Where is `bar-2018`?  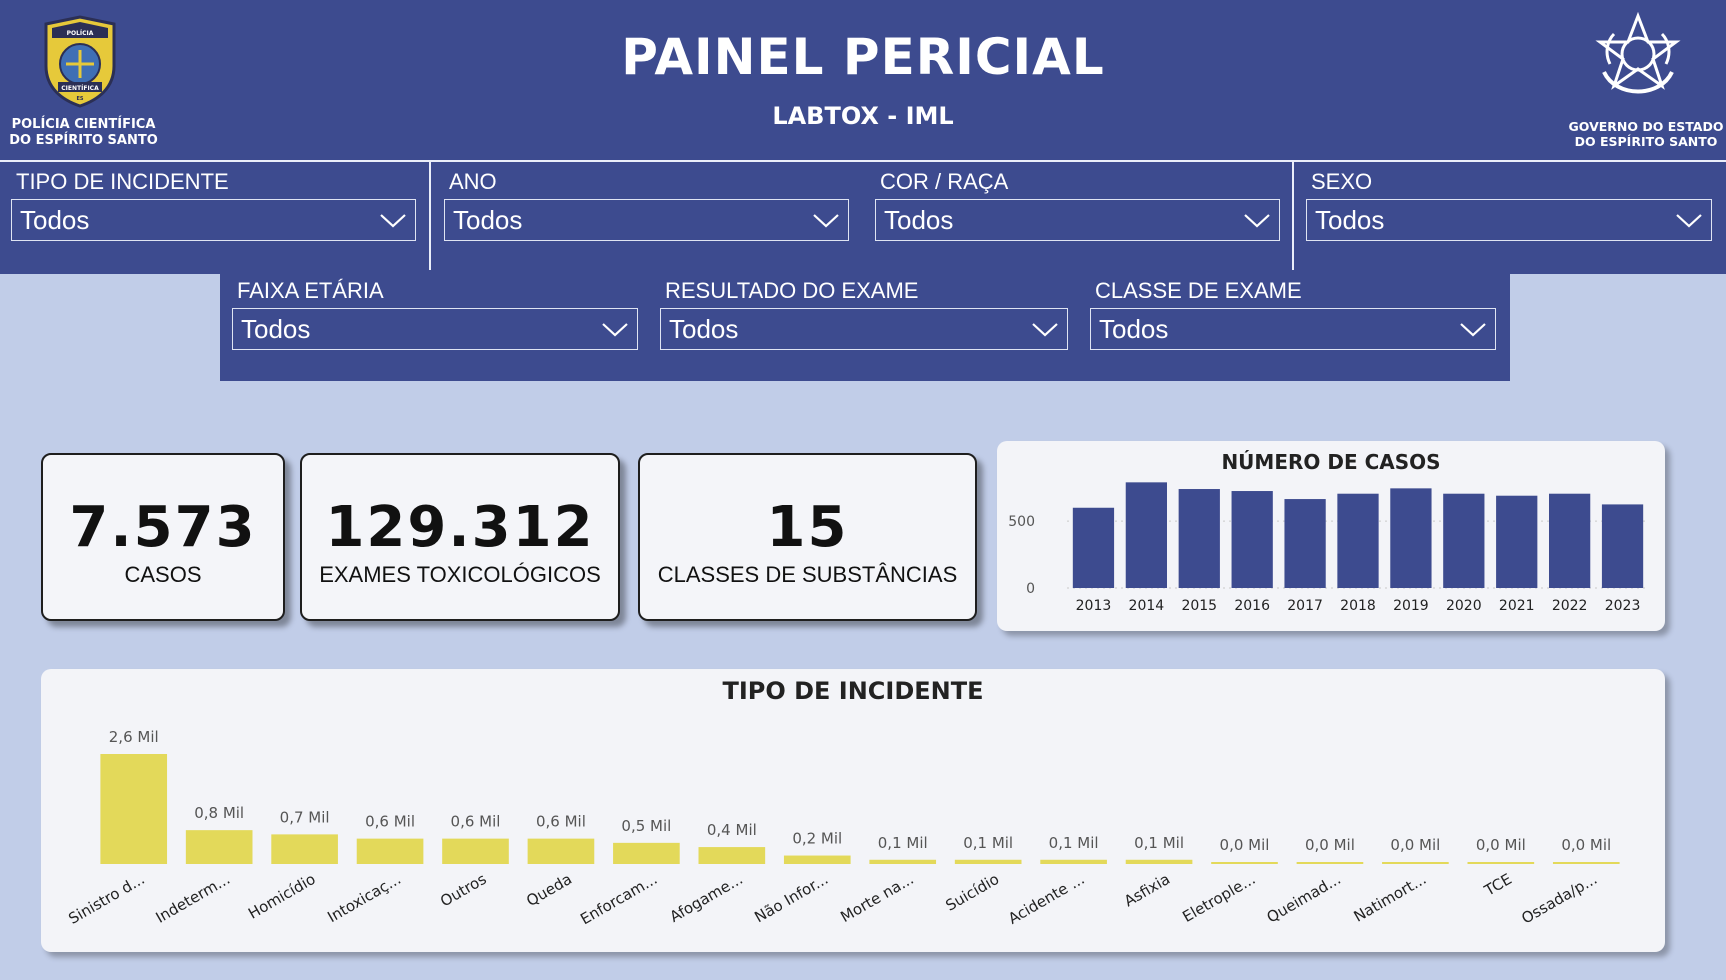 bar-2018 is located at coordinates (1358, 540).